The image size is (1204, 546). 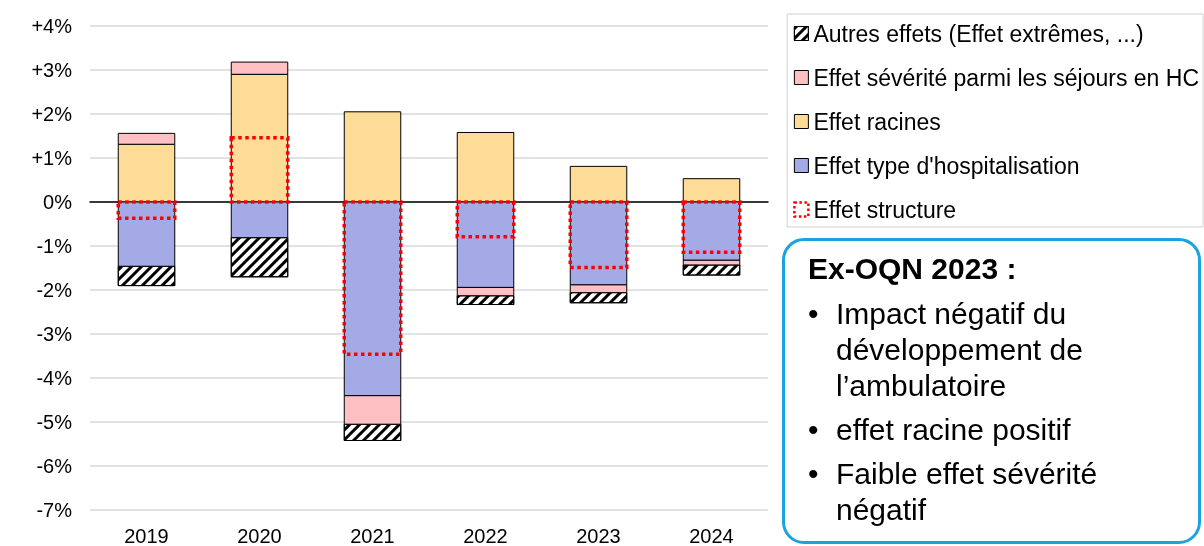 I want to click on y-tick-label: -3%, so click(x=54, y=334).